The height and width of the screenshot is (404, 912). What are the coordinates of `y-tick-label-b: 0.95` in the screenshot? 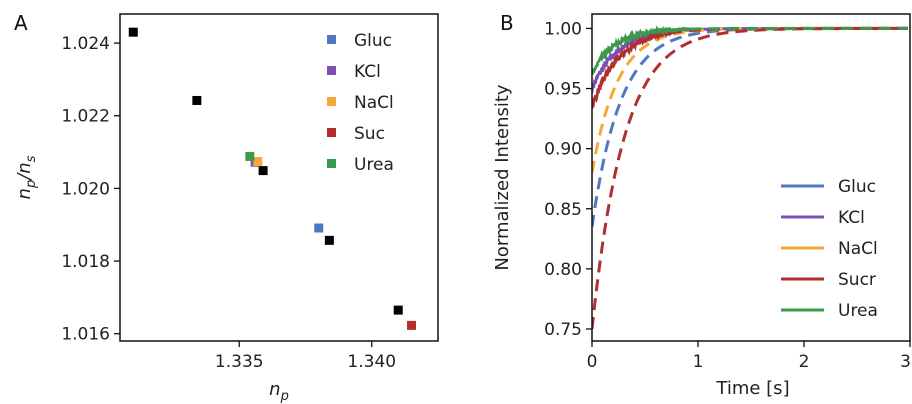 It's located at (563, 90).